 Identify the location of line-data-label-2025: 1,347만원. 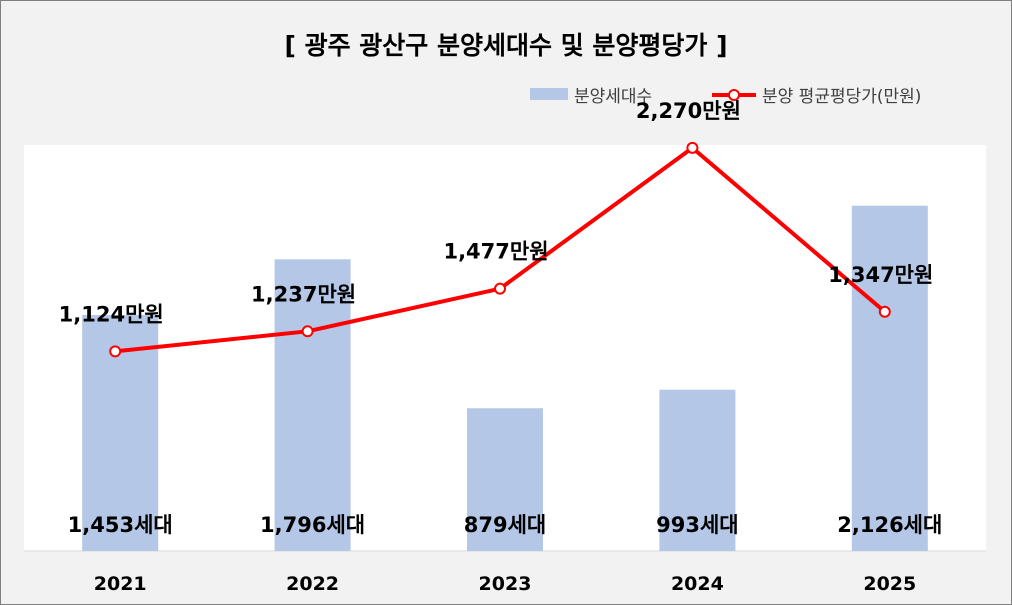
(880, 275).